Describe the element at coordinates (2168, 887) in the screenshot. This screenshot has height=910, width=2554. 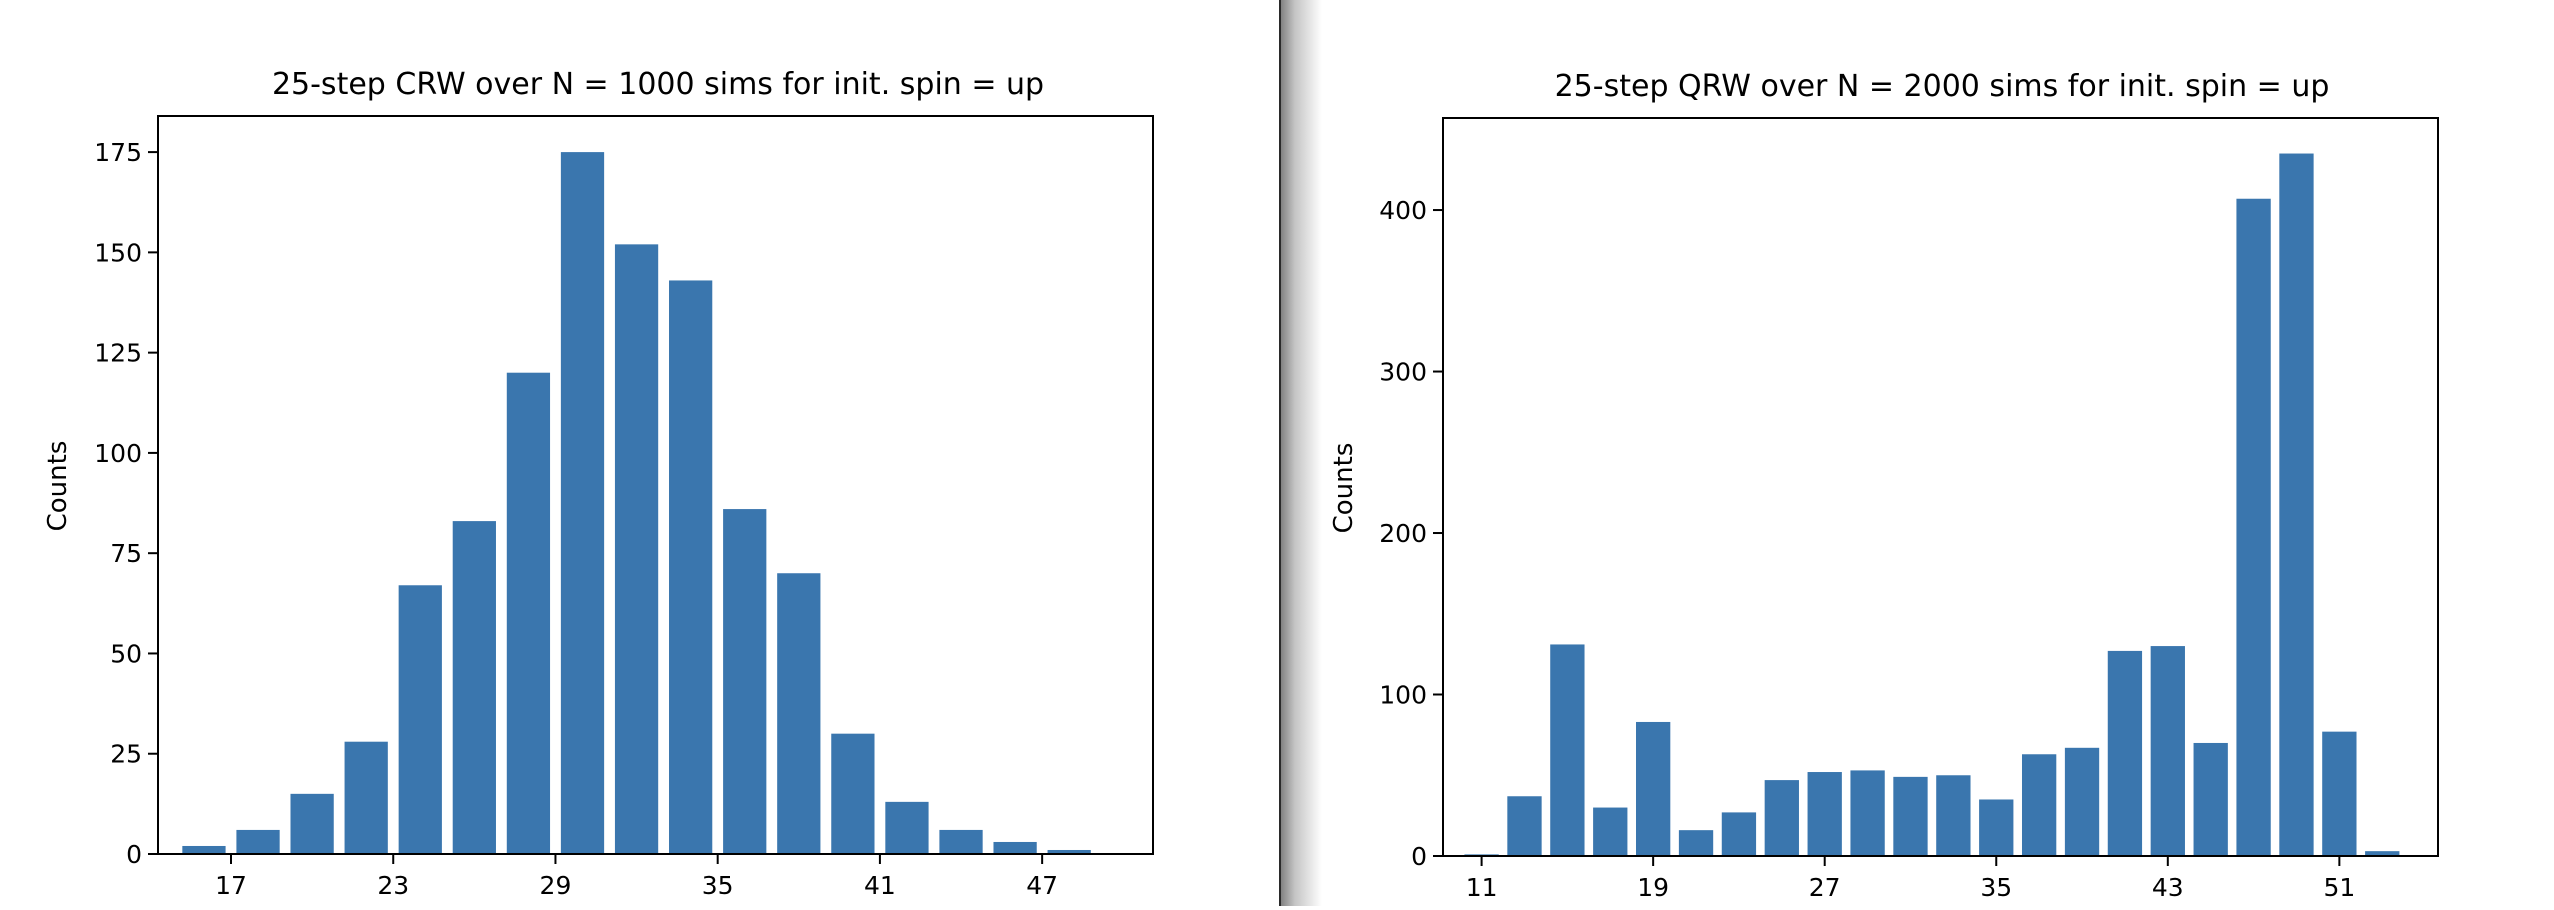
I see `x-tick-label: 43` at that location.